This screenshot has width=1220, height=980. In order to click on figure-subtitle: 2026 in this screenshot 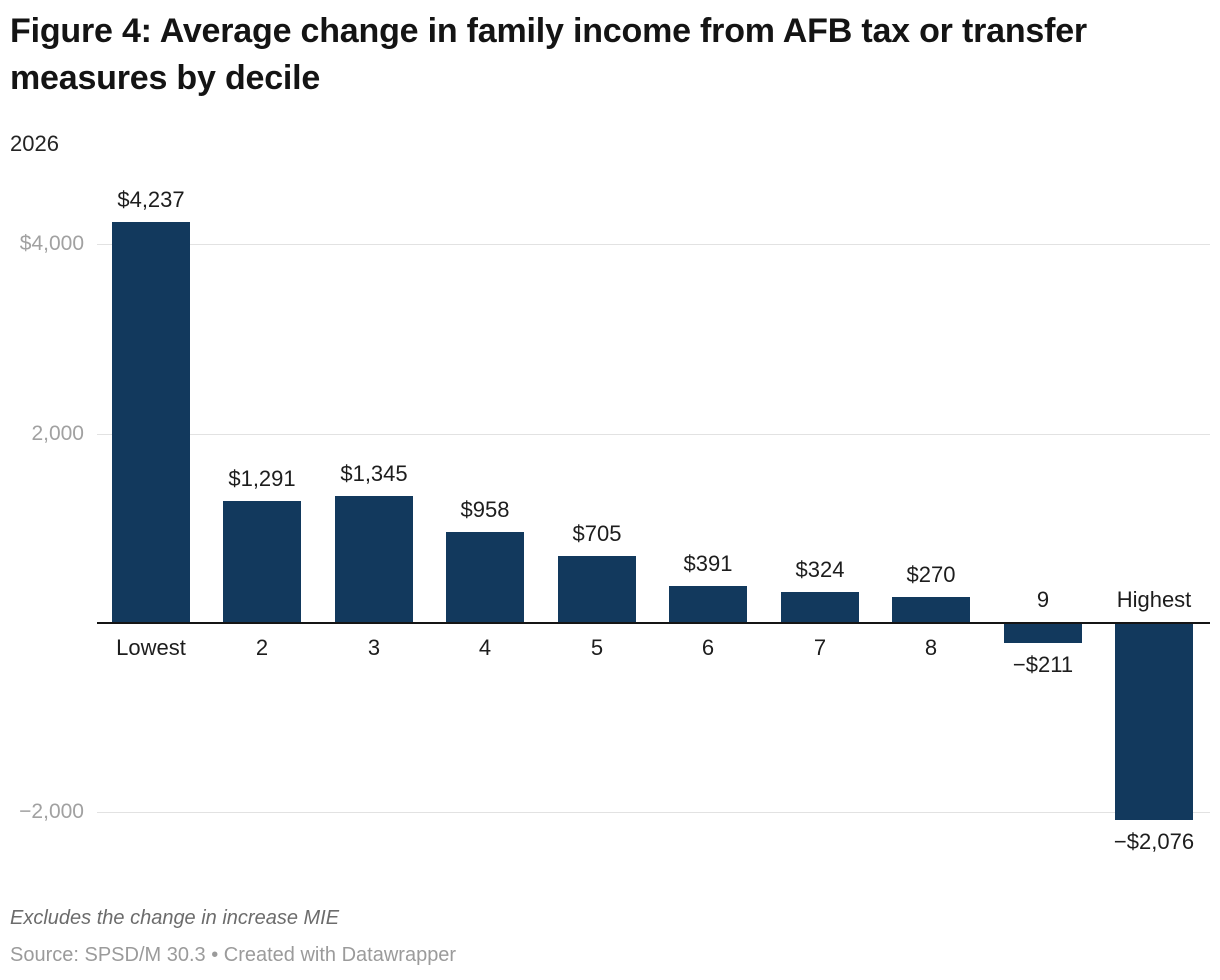, I will do `click(34, 143)`.